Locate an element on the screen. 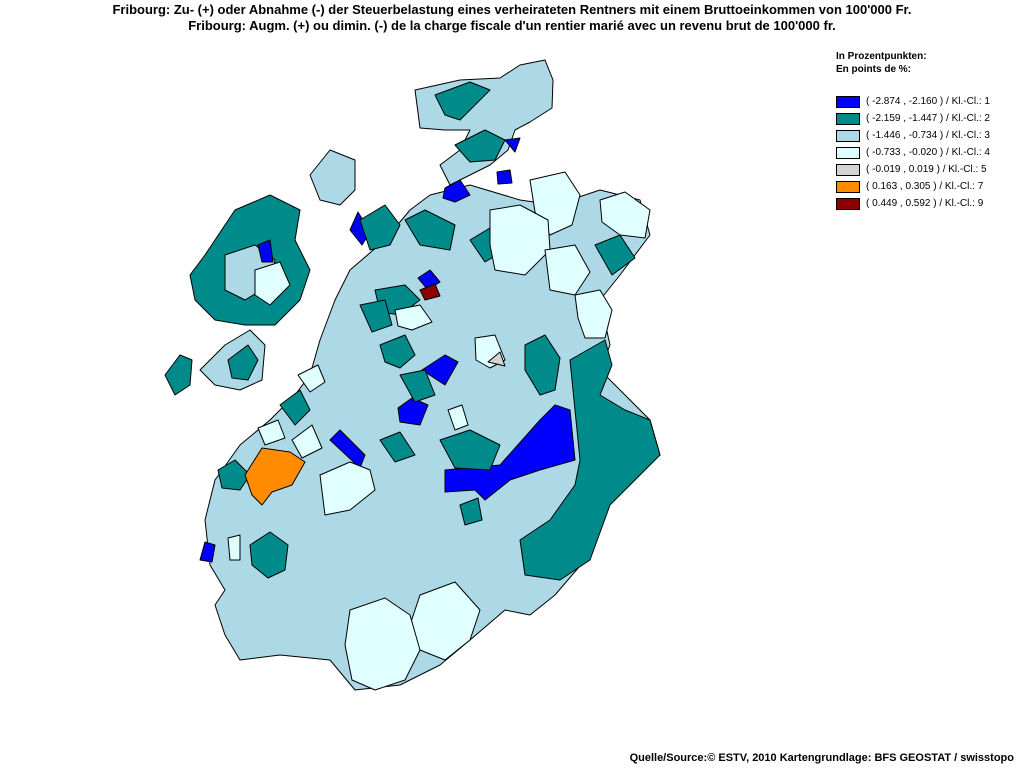  region-small-exclave is located at coordinates (178, 375).